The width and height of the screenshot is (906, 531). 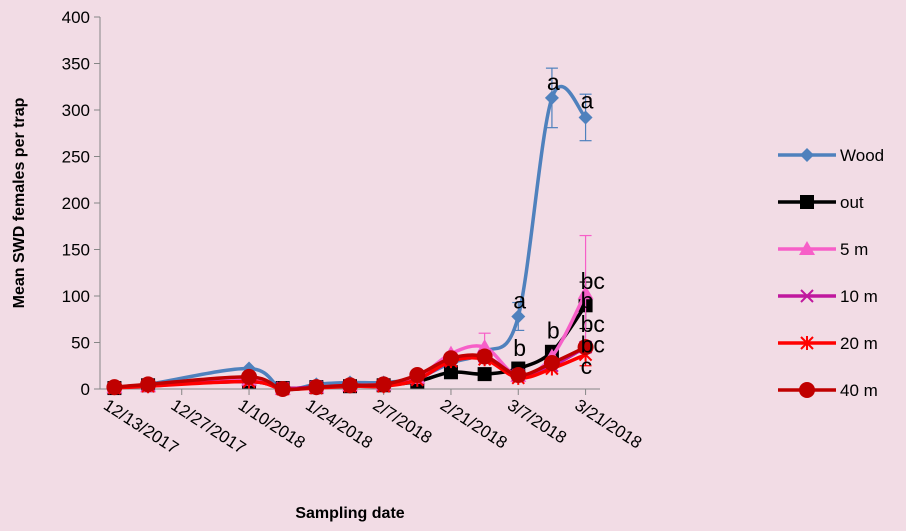 I want to click on y-tick-label: 150, so click(x=76, y=250).